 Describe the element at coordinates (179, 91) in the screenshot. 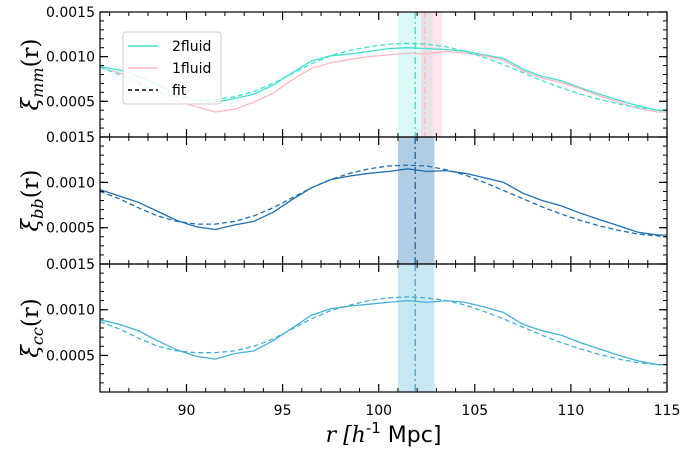

I see `legend-label: fit` at that location.